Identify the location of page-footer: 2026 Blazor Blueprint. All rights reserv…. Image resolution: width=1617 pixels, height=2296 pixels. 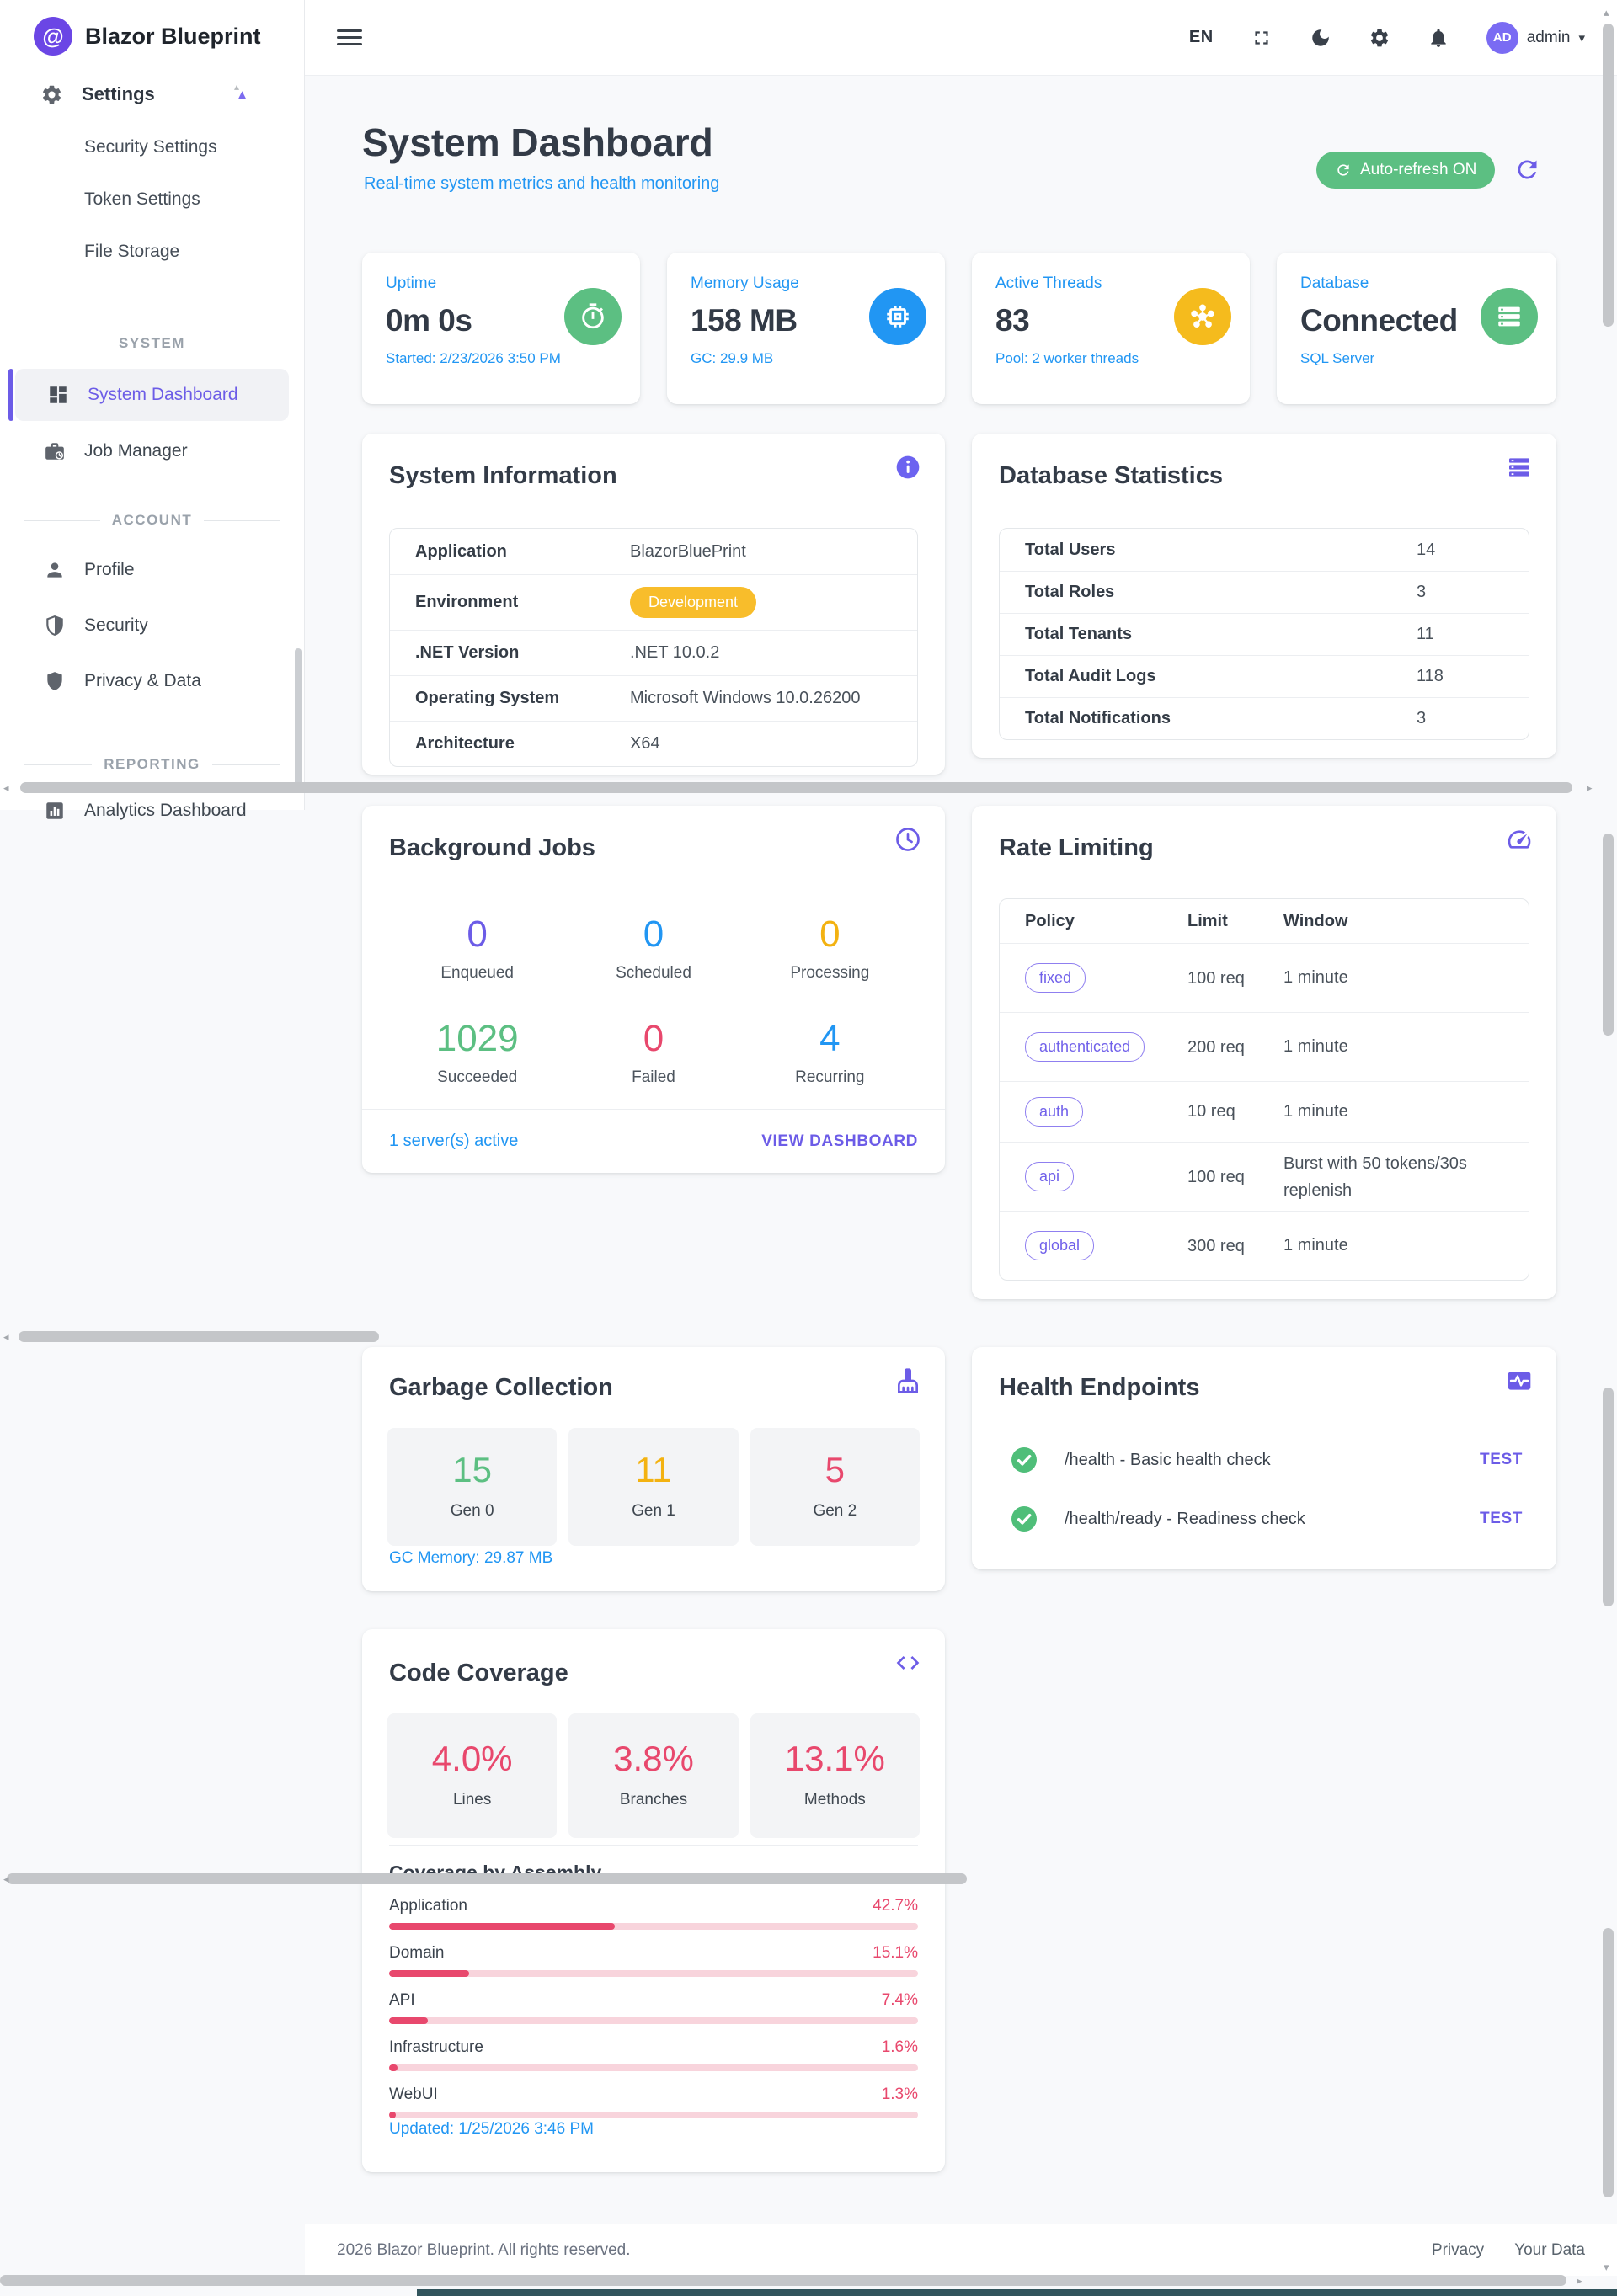
(961, 2250).